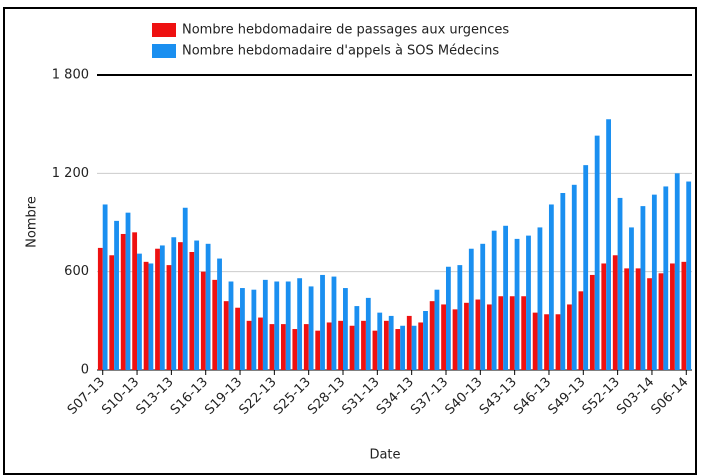 The image size is (702, 475). Describe the element at coordinates (384, 455) in the screenshot. I see `x-axis-label: Date` at that location.